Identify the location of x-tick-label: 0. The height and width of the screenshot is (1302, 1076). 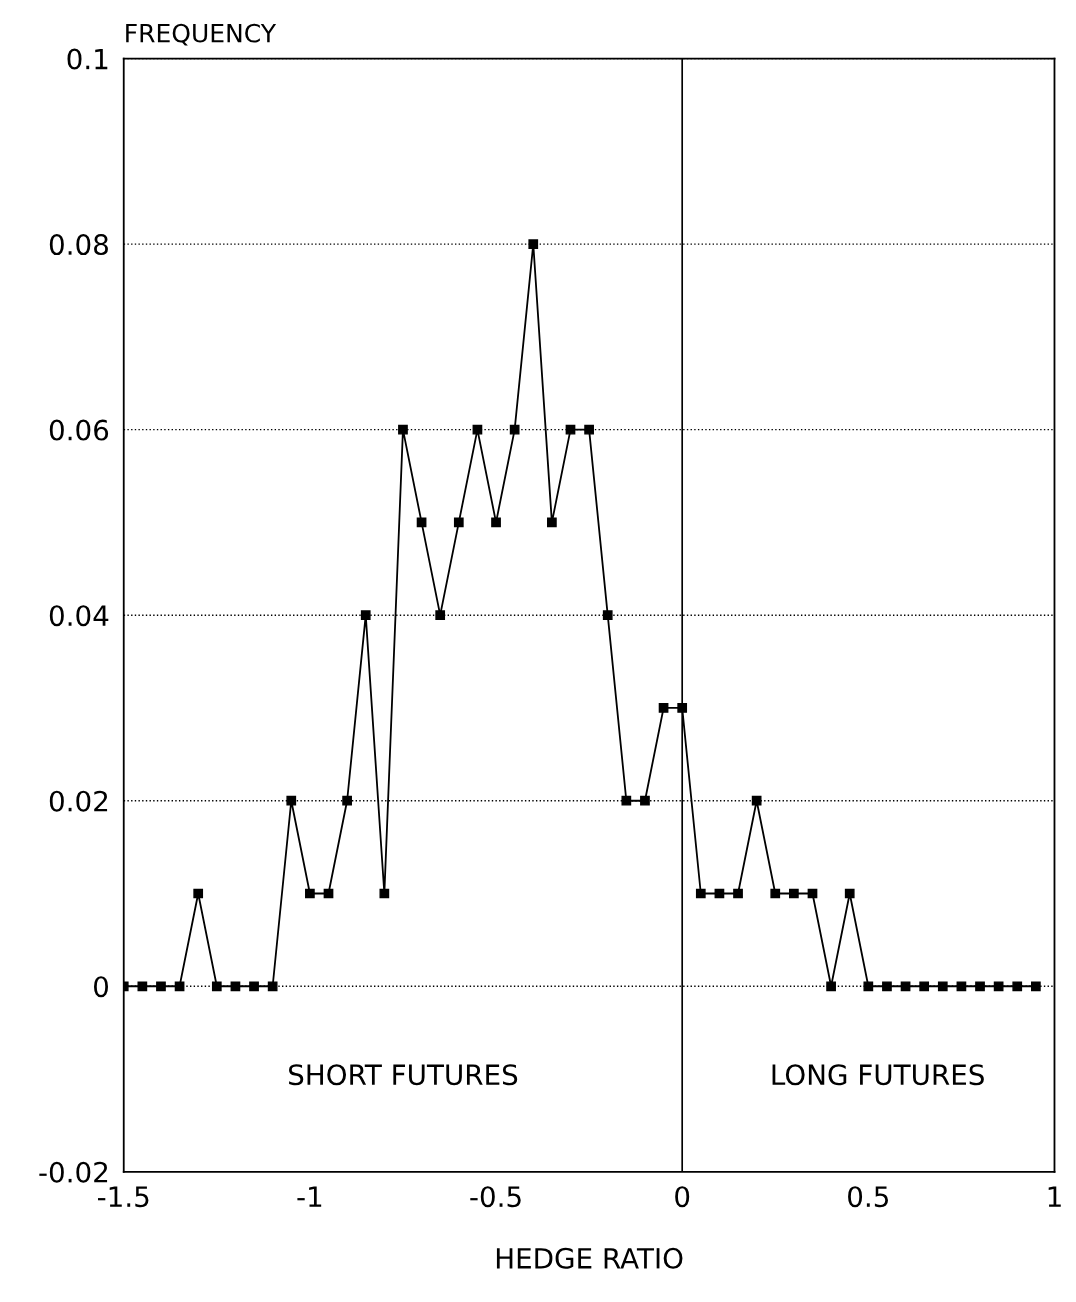
(682, 1197).